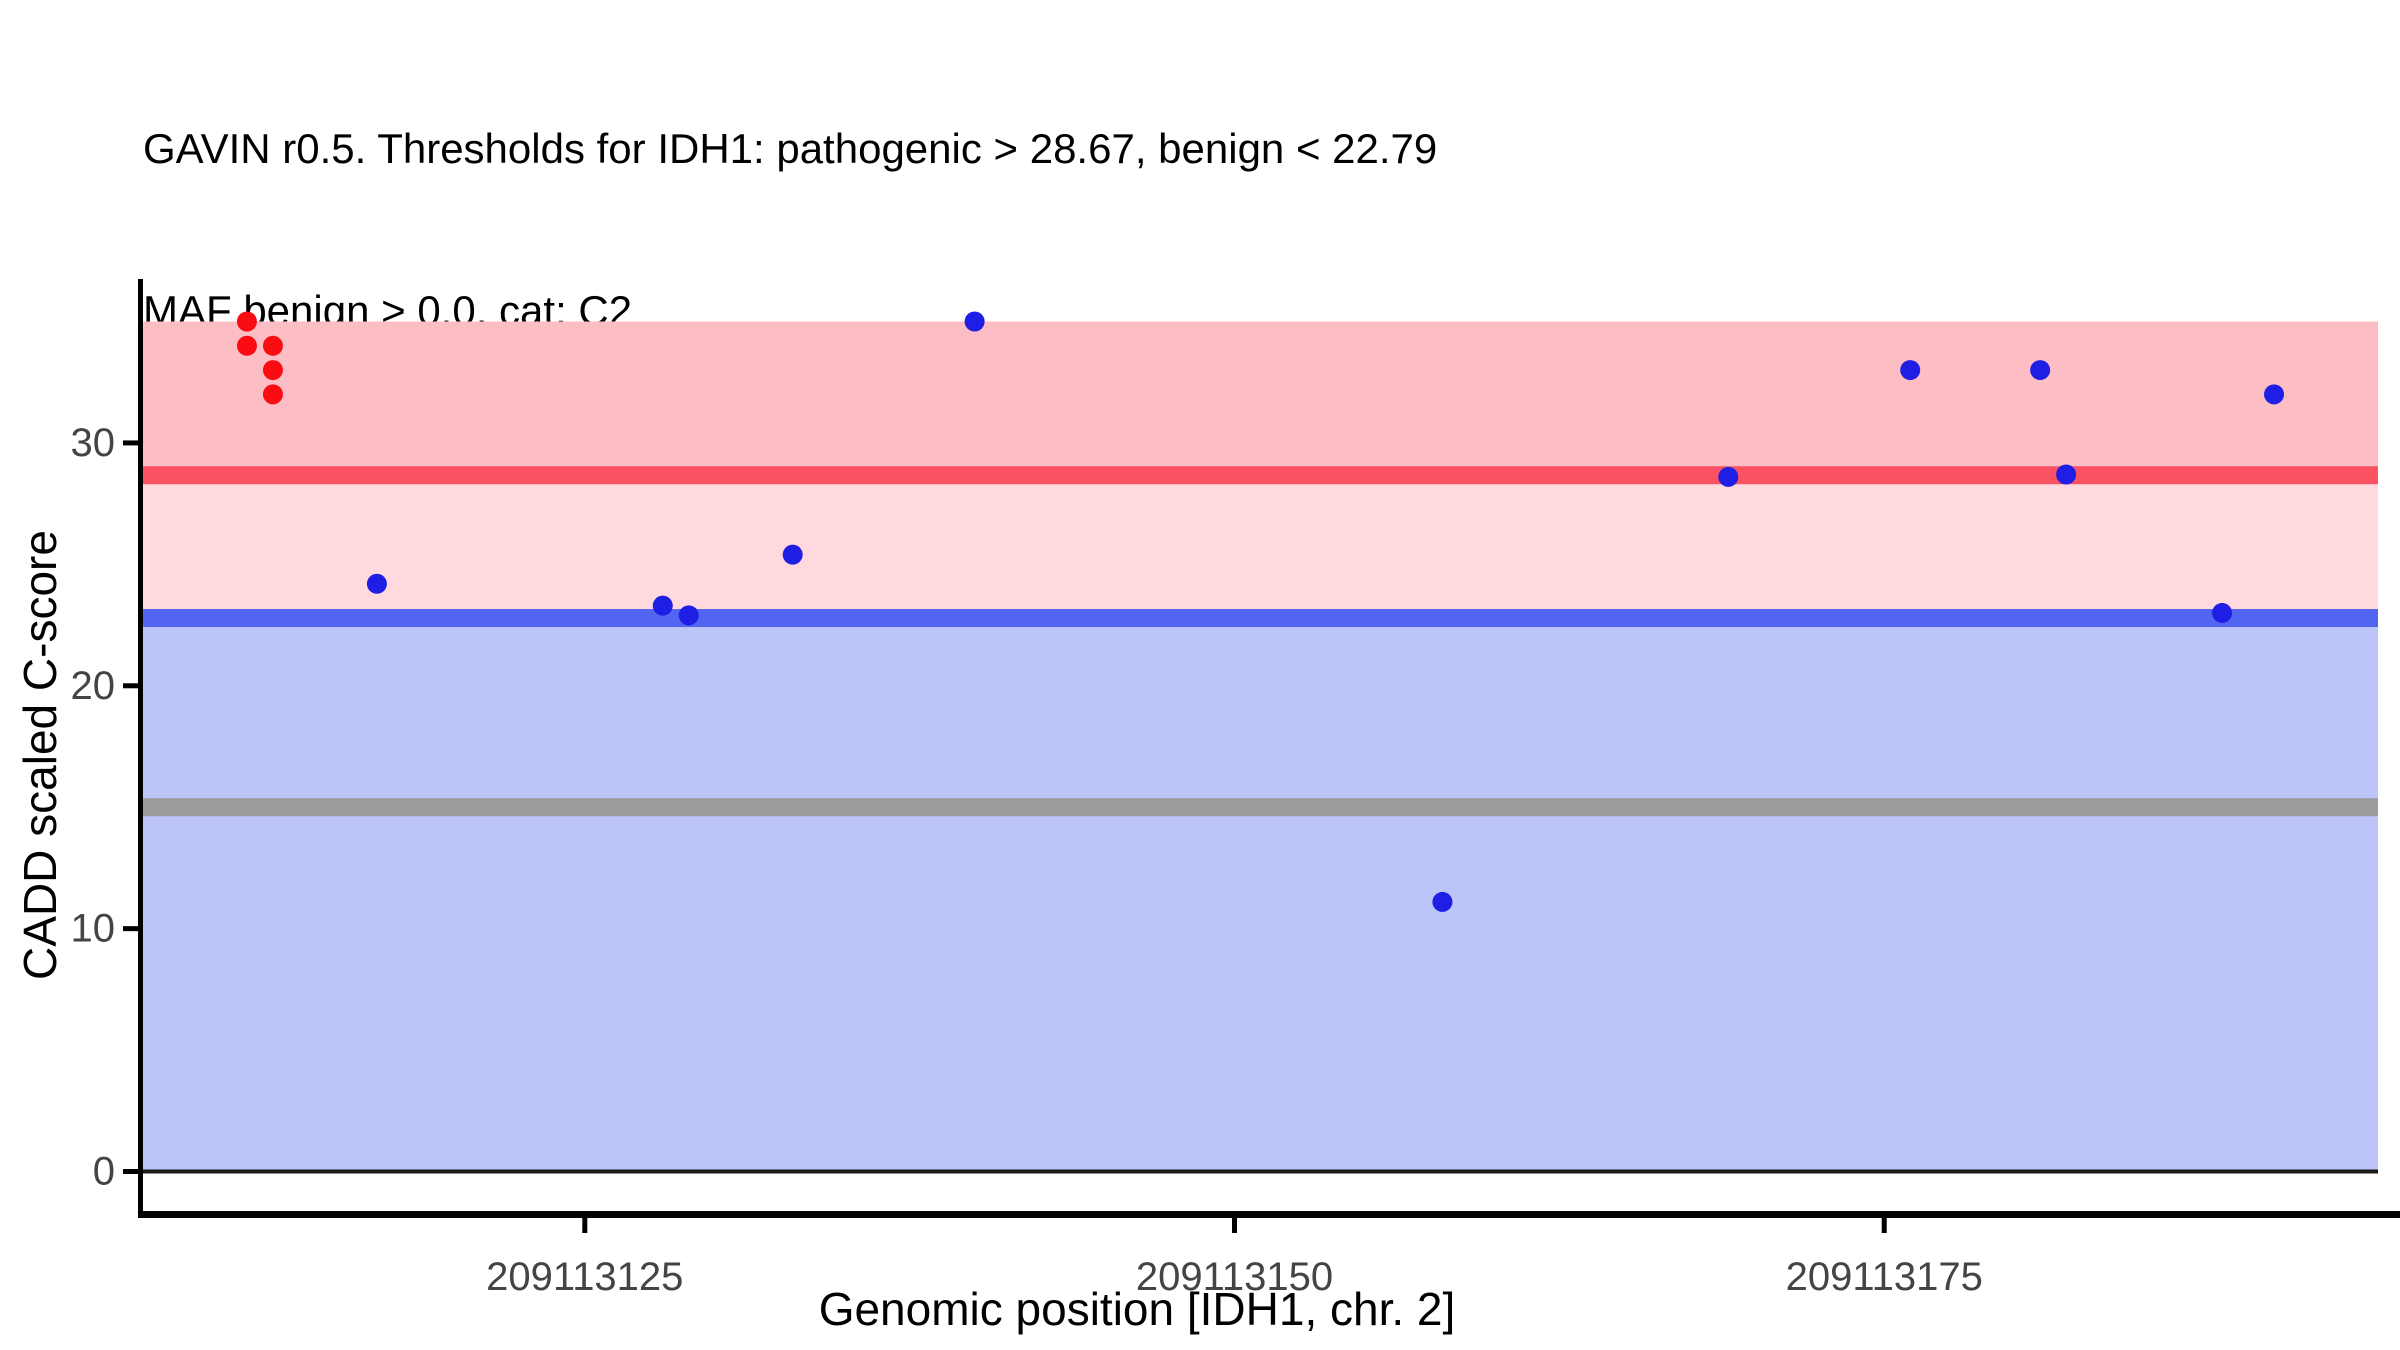 The height and width of the screenshot is (1350, 2400). Describe the element at coordinates (140, 746) in the screenshot. I see `y-axis-line` at that location.